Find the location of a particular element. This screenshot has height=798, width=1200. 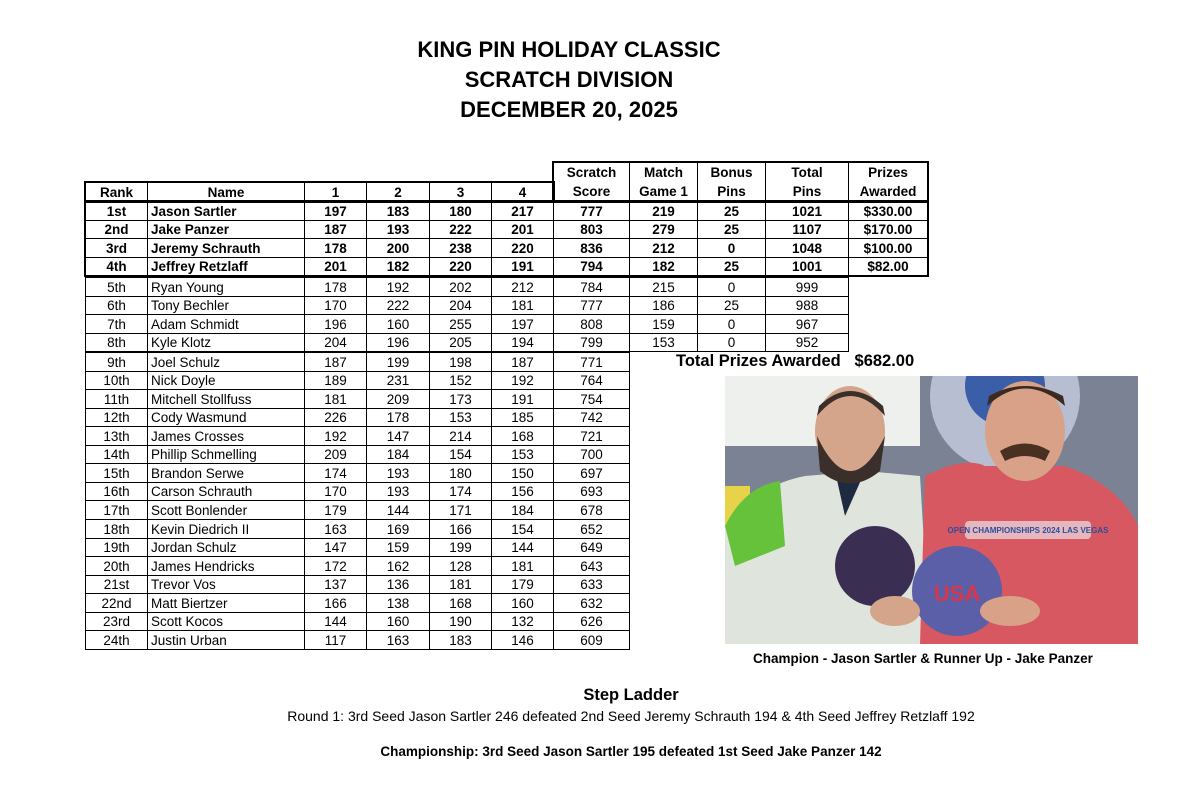

name-cell: Ryan Young is located at coordinates (226, 287).